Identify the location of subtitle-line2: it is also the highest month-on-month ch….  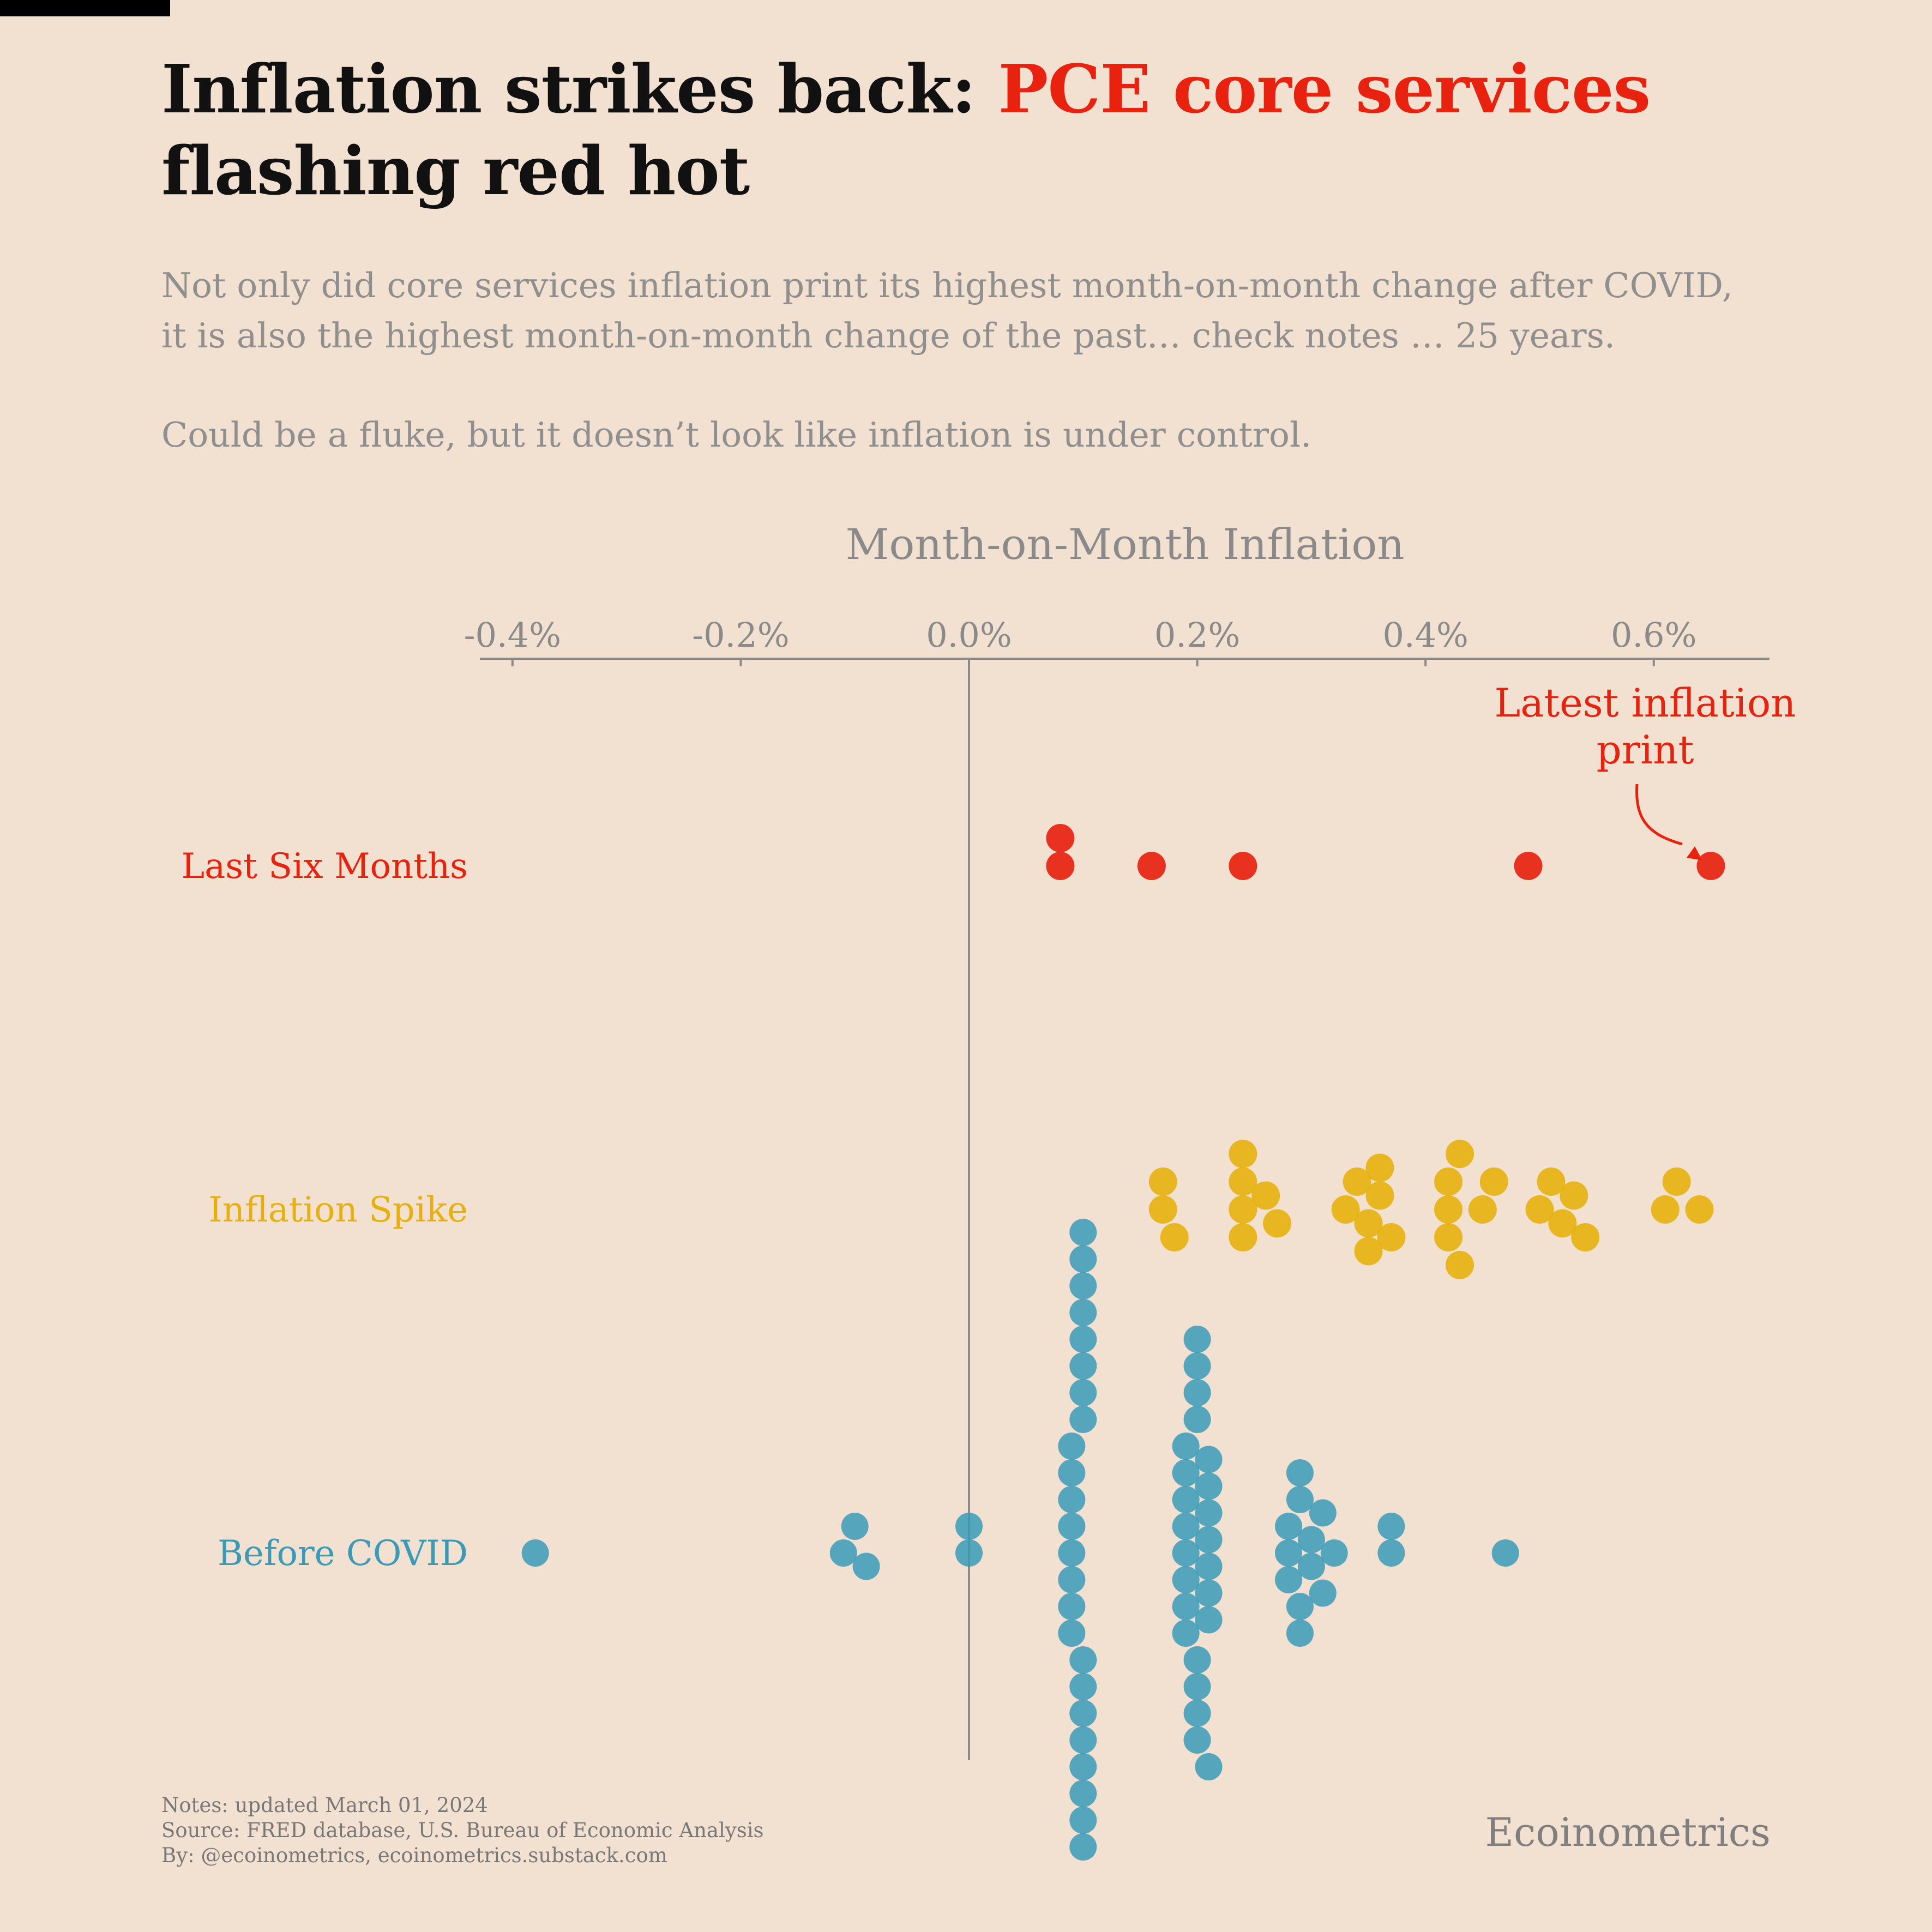
(888, 336).